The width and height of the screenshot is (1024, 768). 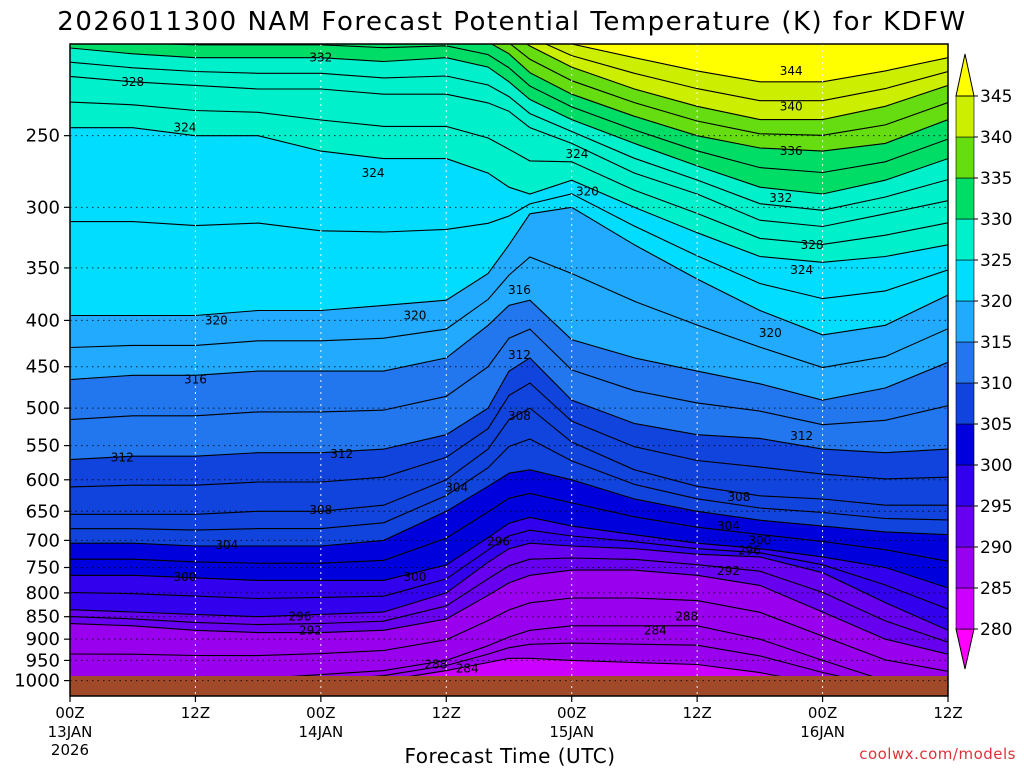 What do you see at coordinates (996, 261) in the screenshot?
I see `colorbar-label: 325` at bounding box center [996, 261].